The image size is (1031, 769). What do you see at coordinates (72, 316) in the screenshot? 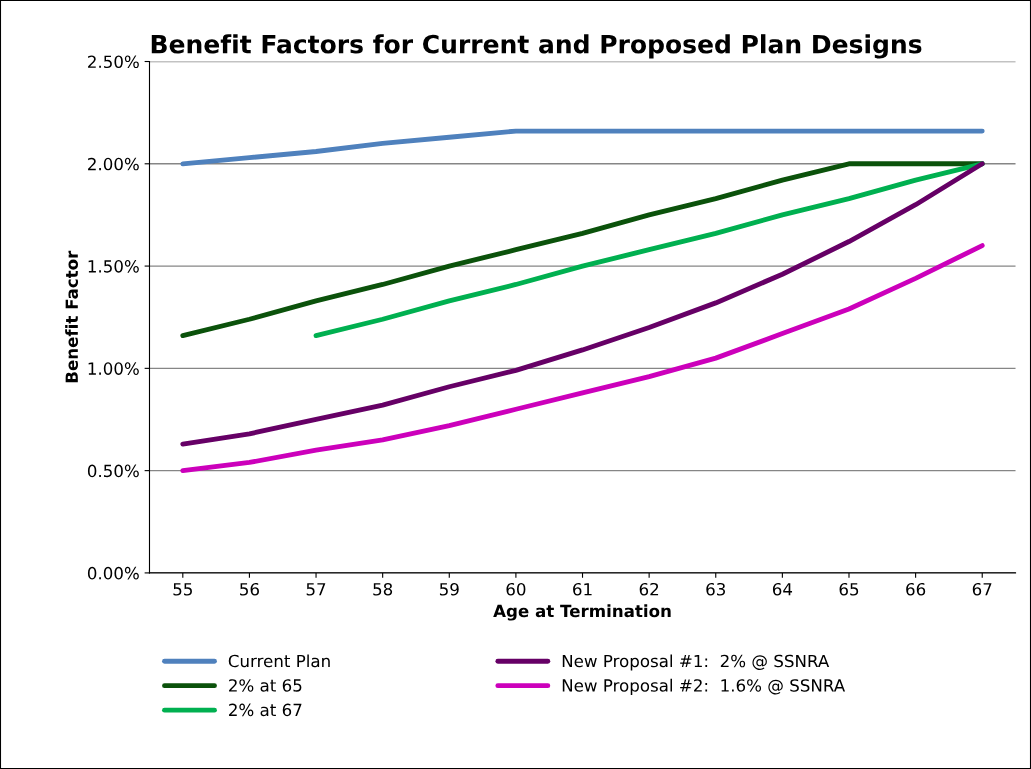
I see `y-axis-title: Benefit Factor` at bounding box center [72, 316].